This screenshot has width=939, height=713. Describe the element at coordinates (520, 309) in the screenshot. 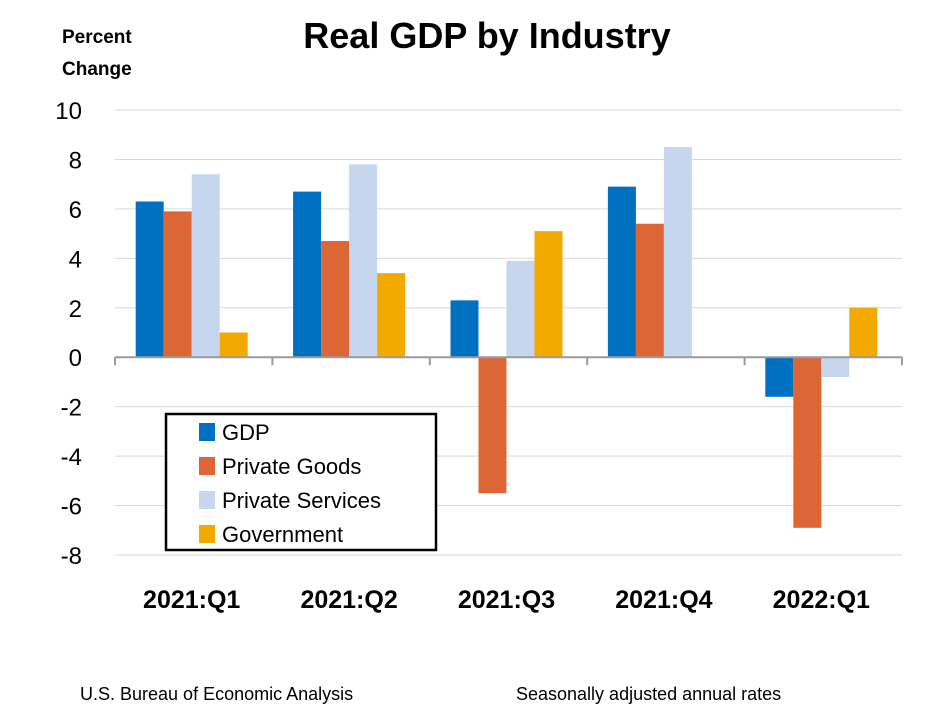

I see `bar-private-services-2021-q3` at that location.